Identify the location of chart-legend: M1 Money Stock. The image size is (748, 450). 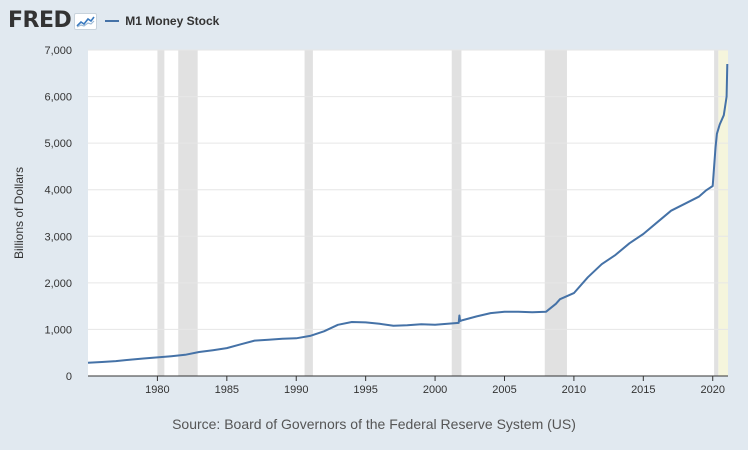
(162, 21).